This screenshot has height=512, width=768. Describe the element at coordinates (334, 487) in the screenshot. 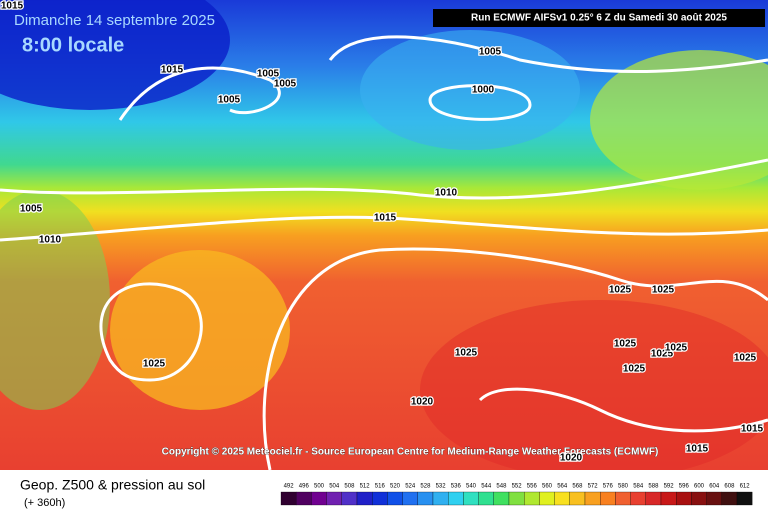

I see `scale-label: 504` at that location.